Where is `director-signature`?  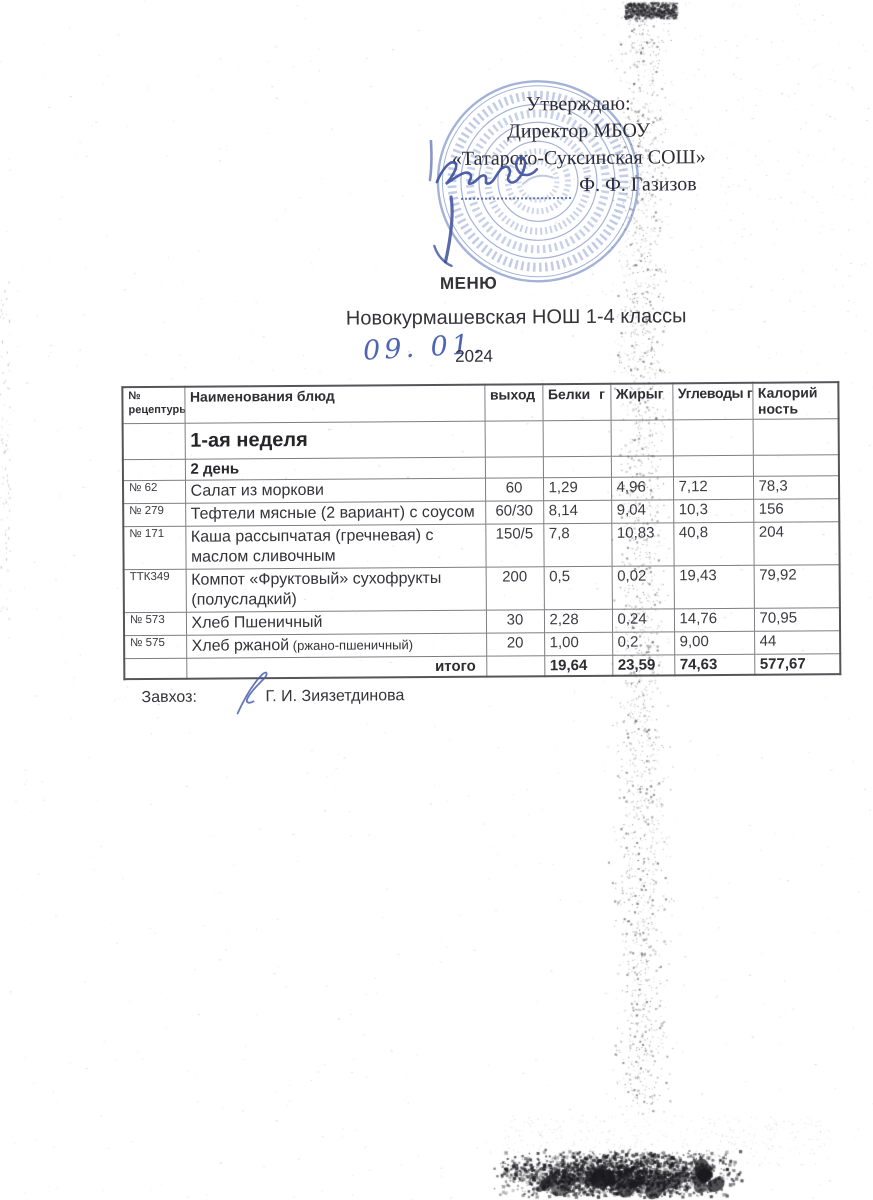 director-signature is located at coordinates (483, 203).